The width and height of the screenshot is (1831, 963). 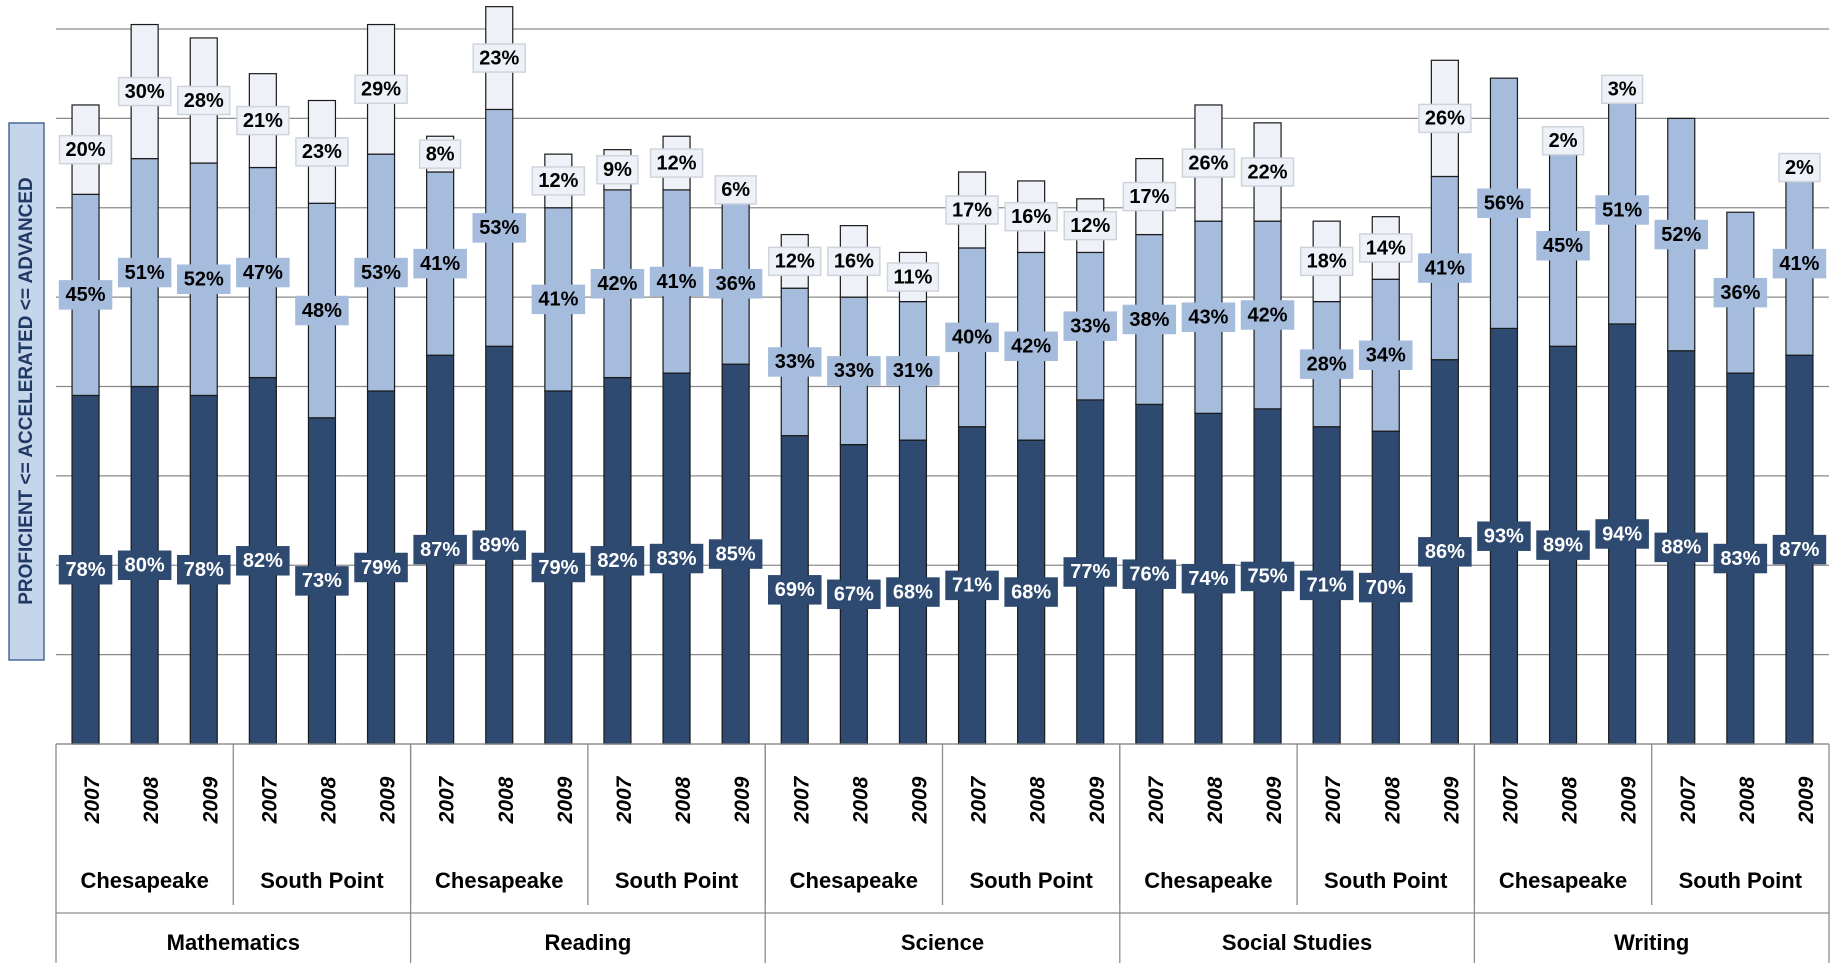 What do you see at coordinates (854, 595) in the screenshot?
I see `value-label-text: 67%` at bounding box center [854, 595].